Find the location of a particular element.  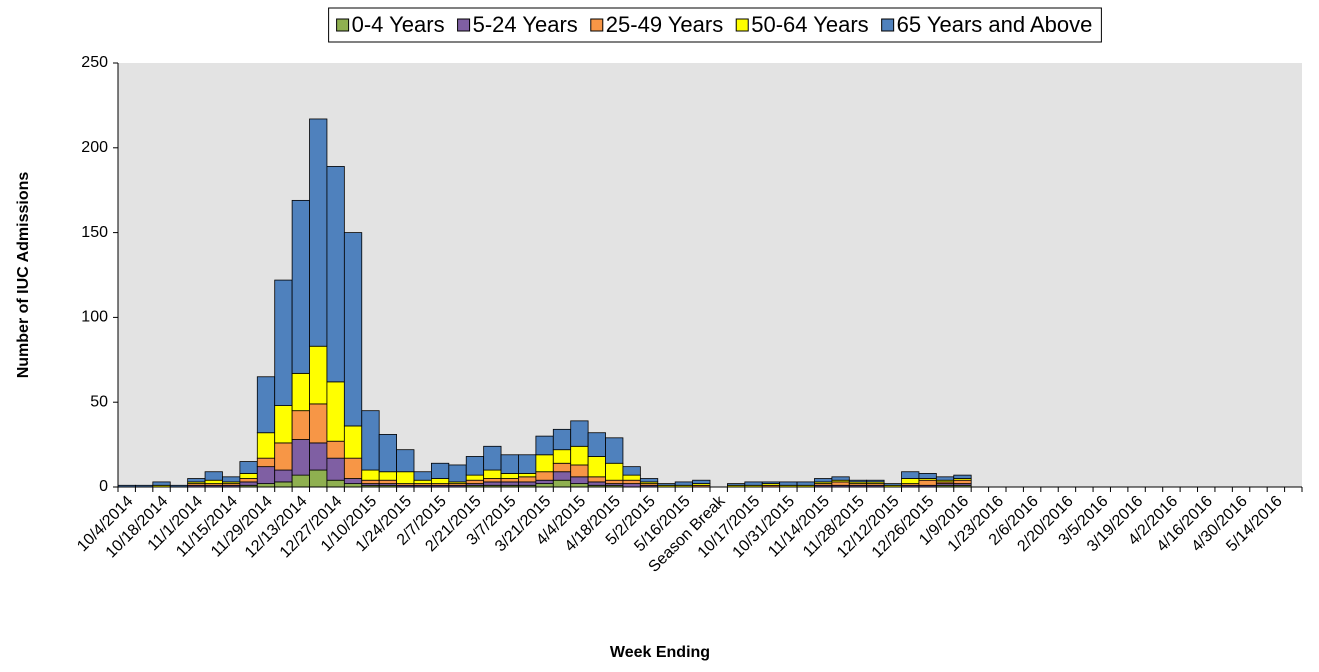

y-axis-title: Number of IUC Admissions is located at coordinates (23, 275).